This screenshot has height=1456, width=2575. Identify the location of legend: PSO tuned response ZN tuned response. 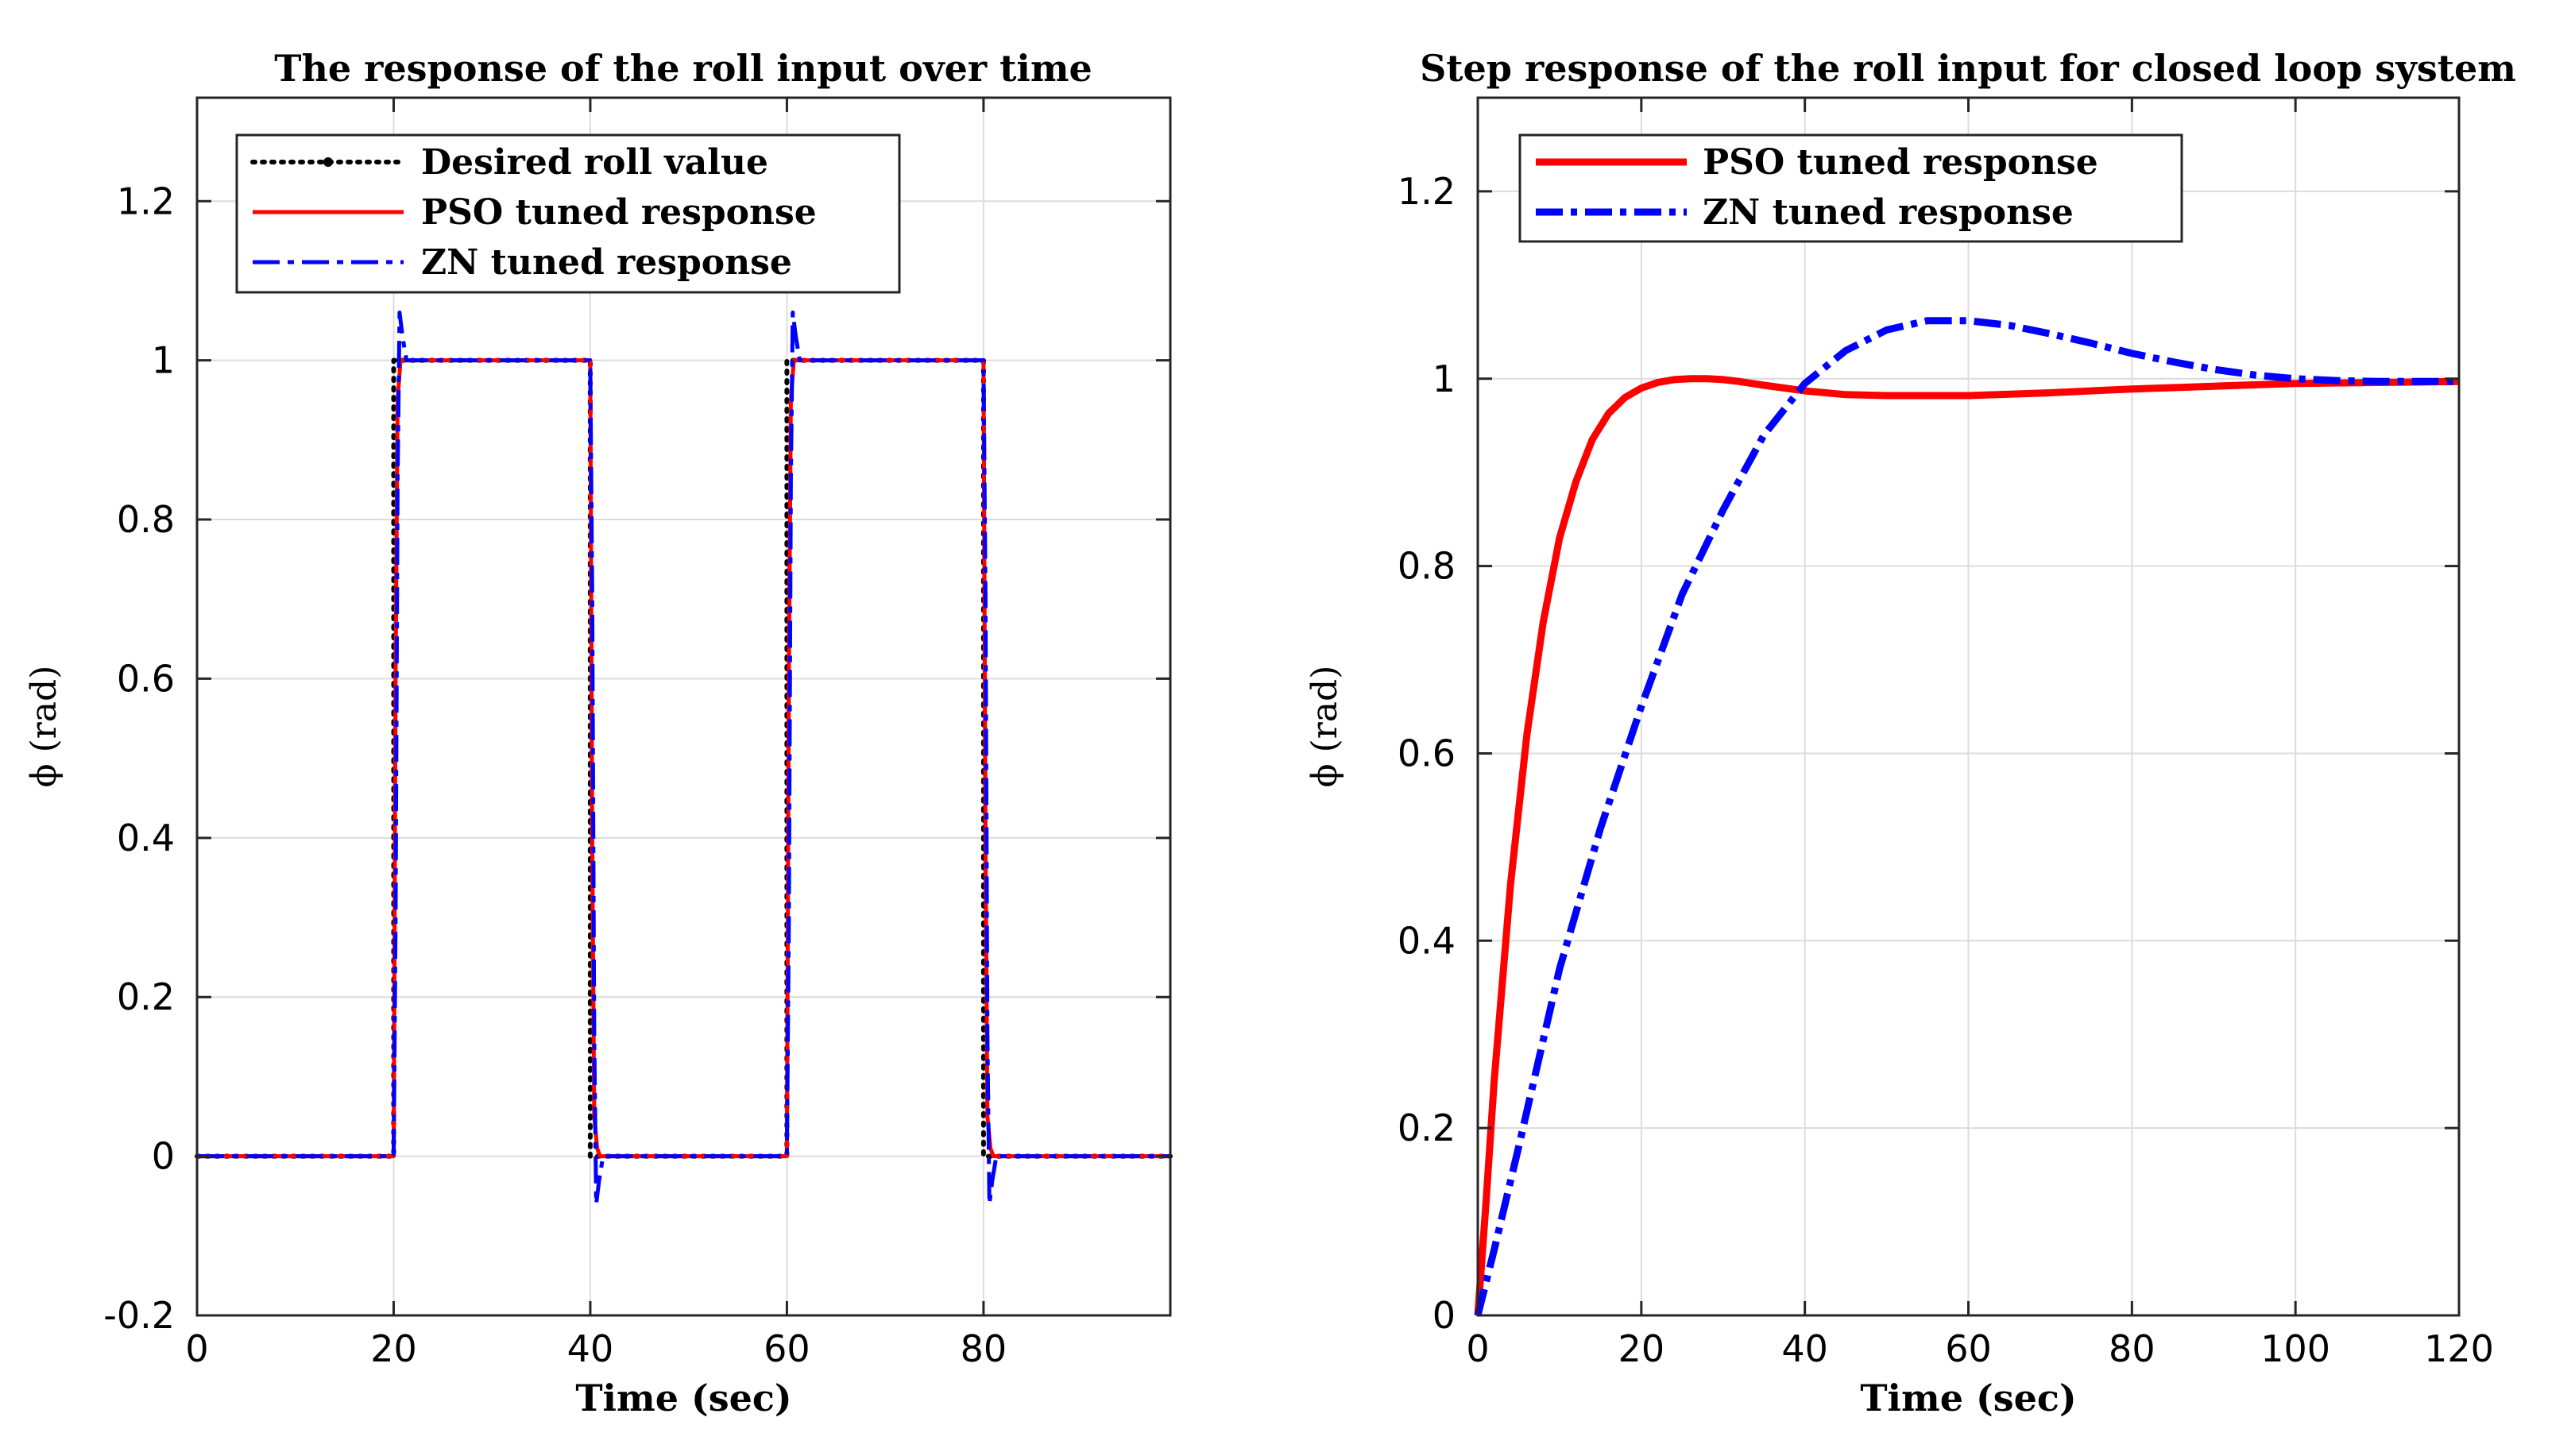
(1851, 188).